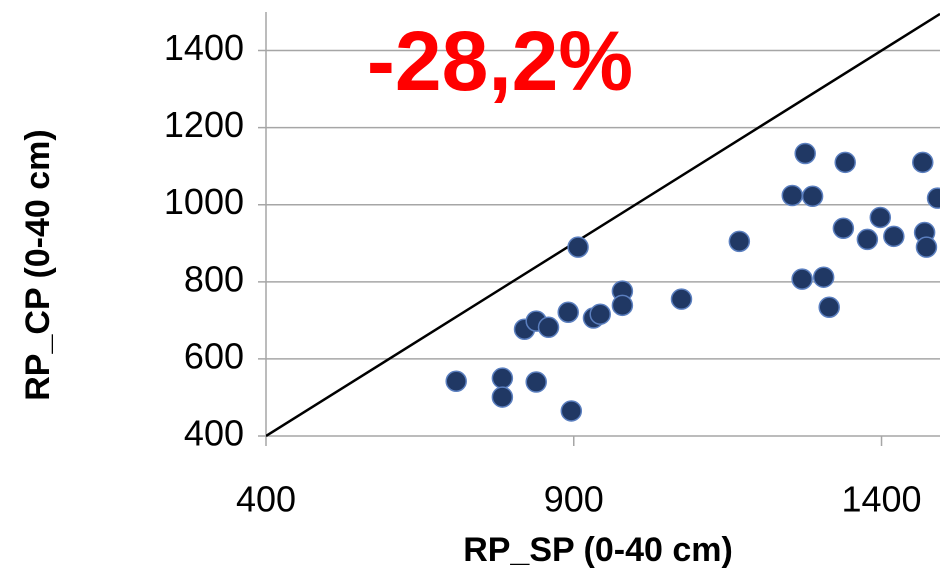  I want to click on x-tick-label: 1400, so click(881, 499).